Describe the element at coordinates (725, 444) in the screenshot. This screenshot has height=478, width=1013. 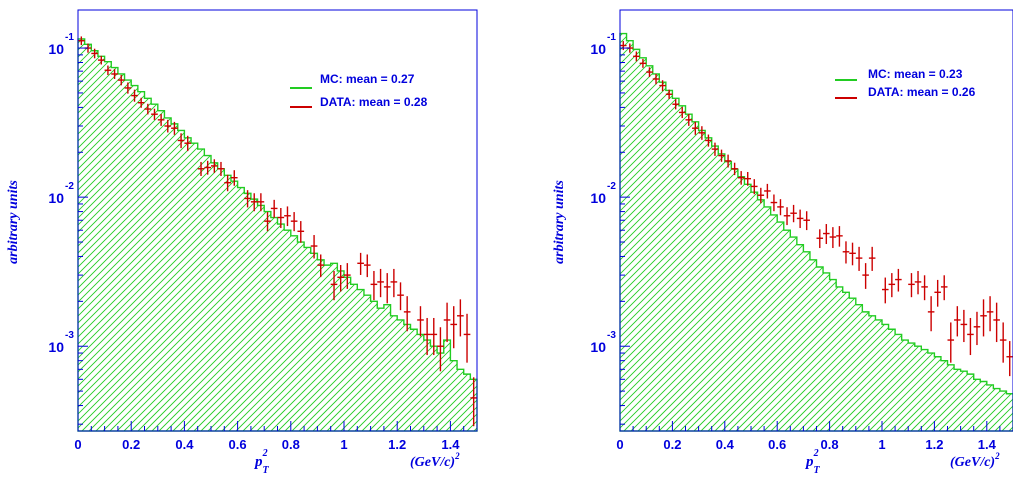
I see `x-tick-label: 0.4` at that location.